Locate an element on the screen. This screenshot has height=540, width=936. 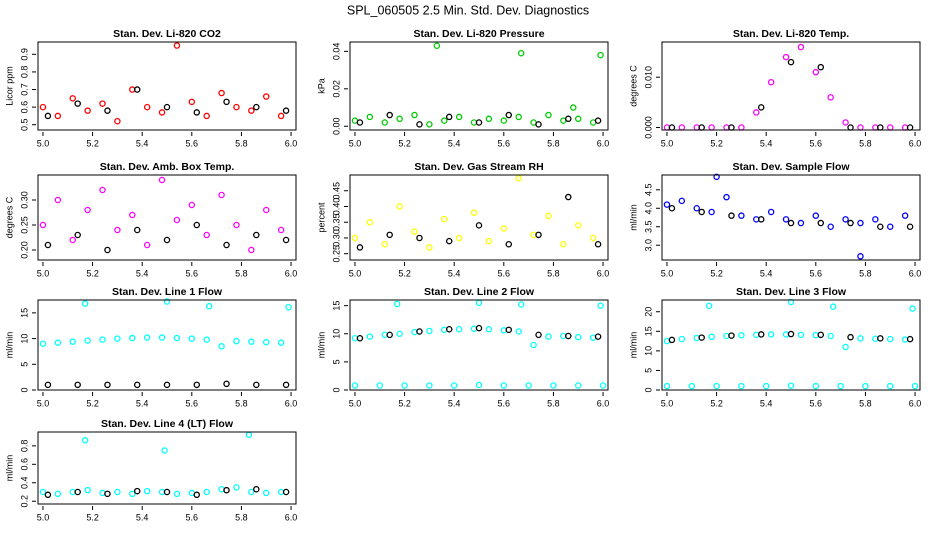
x-tick-label: 5.2 is located at coordinates (404, 143).